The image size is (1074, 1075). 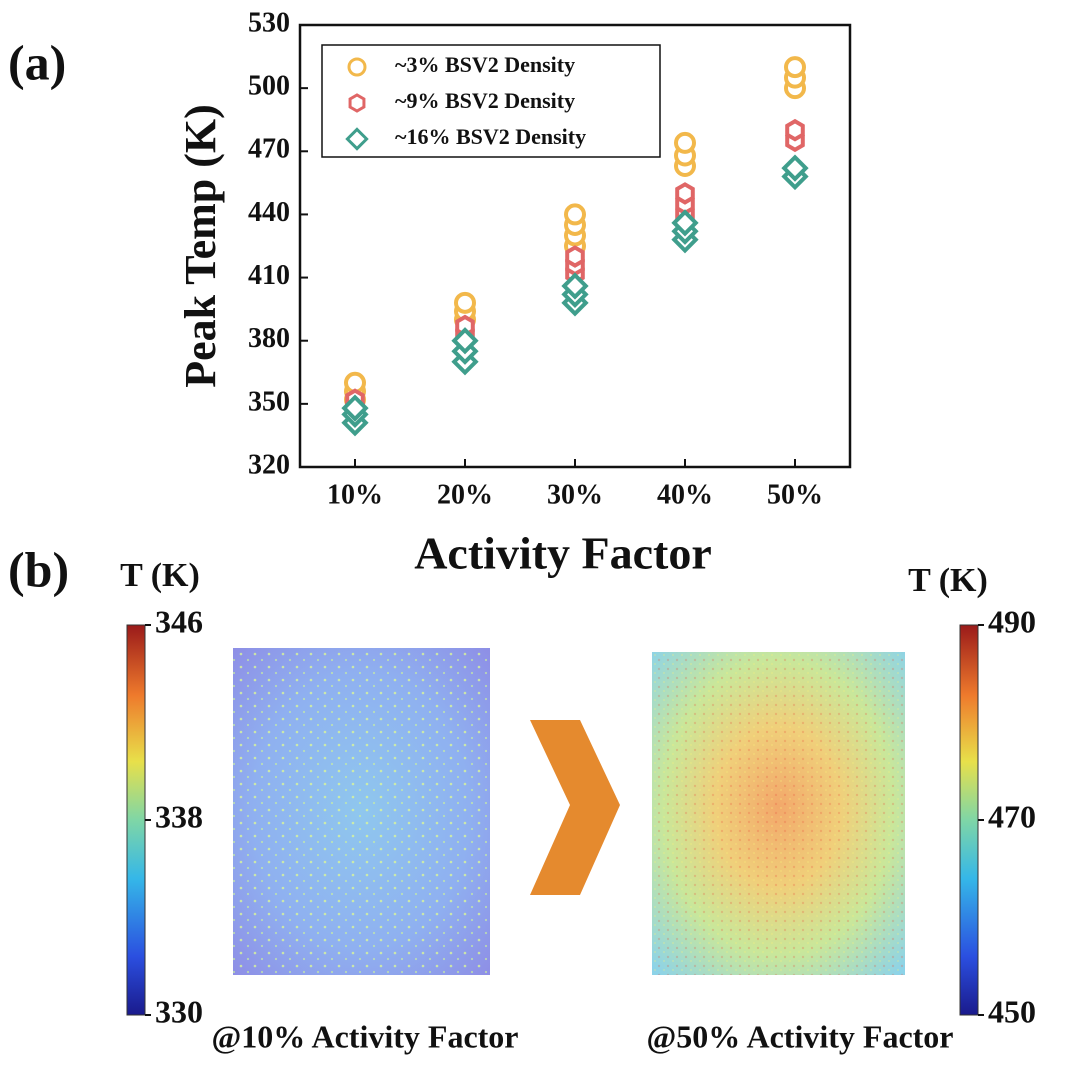 What do you see at coordinates (1012, 1011) in the screenshot?
I see `colorbar-tick-label: 450` at bounding box center [1012, 1011].